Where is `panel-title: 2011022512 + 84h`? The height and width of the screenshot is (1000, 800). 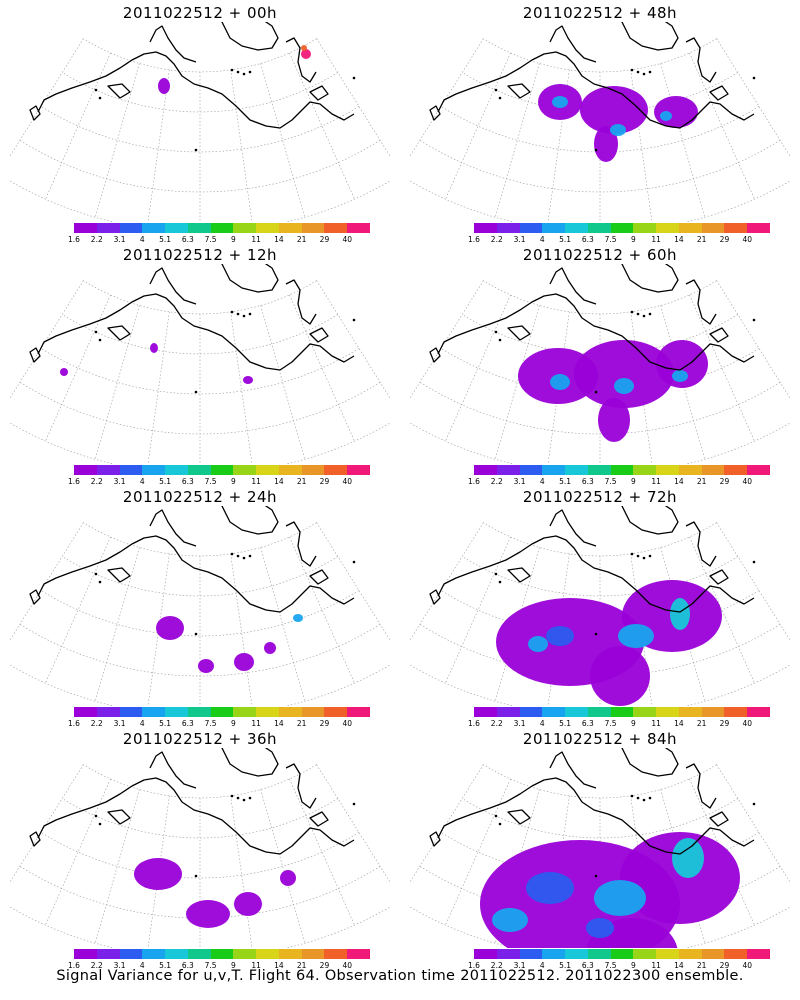
panel-title: 2011022512 + 84h is located at coordinates (600, 739).